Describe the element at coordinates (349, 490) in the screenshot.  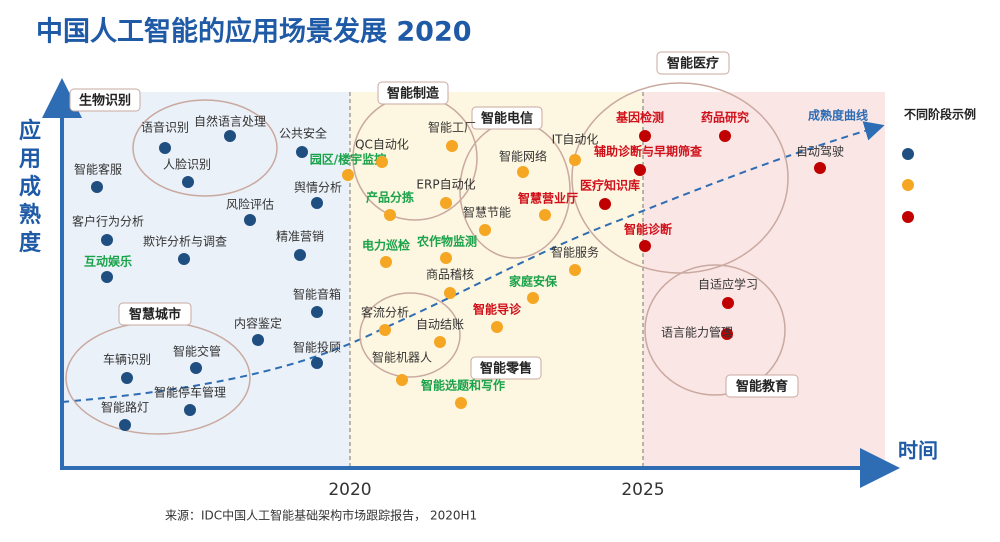
I see `x-tick-label: 2020` at that location.